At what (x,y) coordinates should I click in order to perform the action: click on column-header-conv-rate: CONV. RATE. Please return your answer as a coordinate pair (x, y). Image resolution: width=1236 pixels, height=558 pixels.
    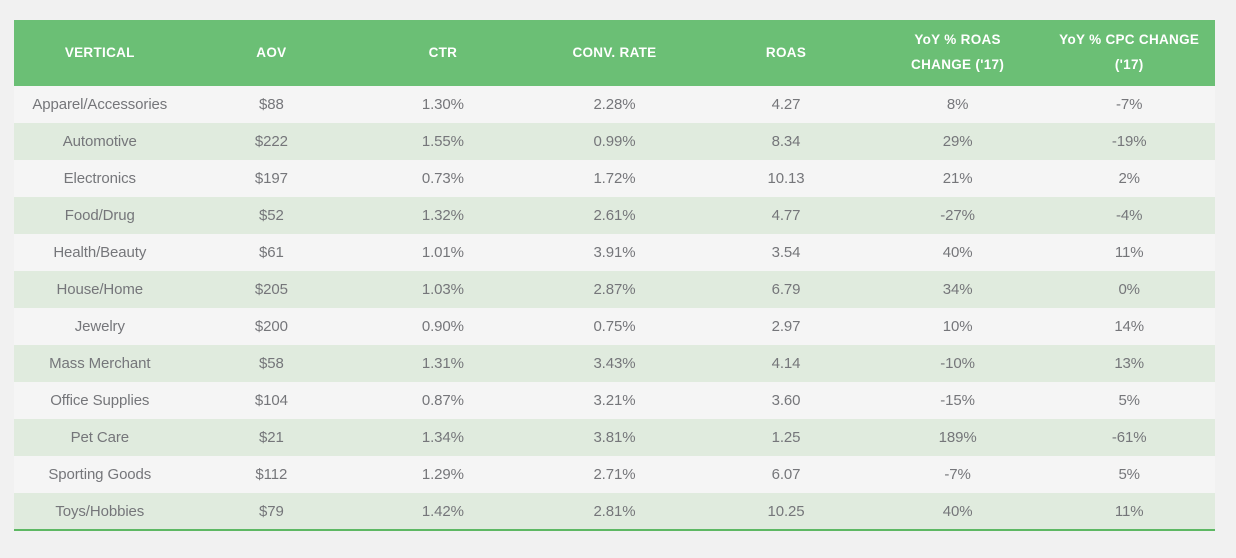
    Looking at the image, I should click on (614, 53).